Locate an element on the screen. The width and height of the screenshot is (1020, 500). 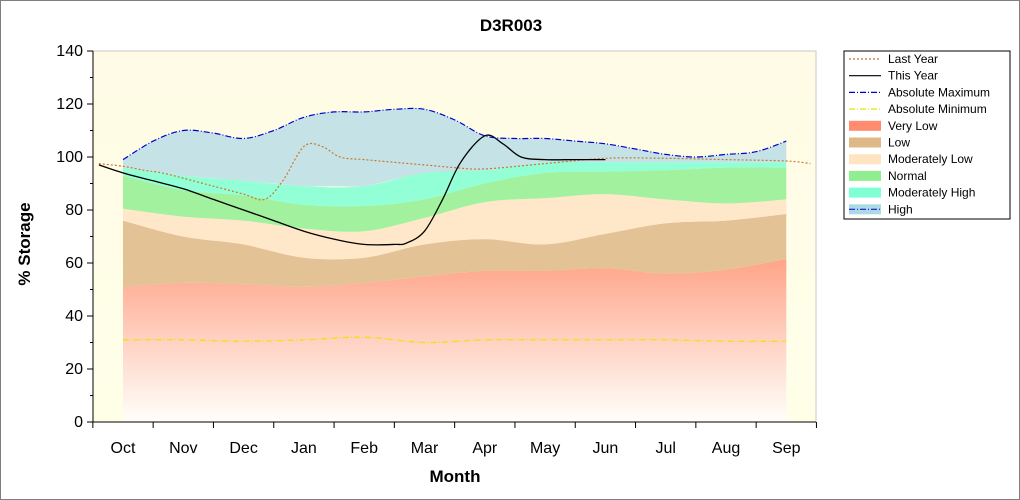
y-tick-label: 40 is located at coordinates (74, 316).